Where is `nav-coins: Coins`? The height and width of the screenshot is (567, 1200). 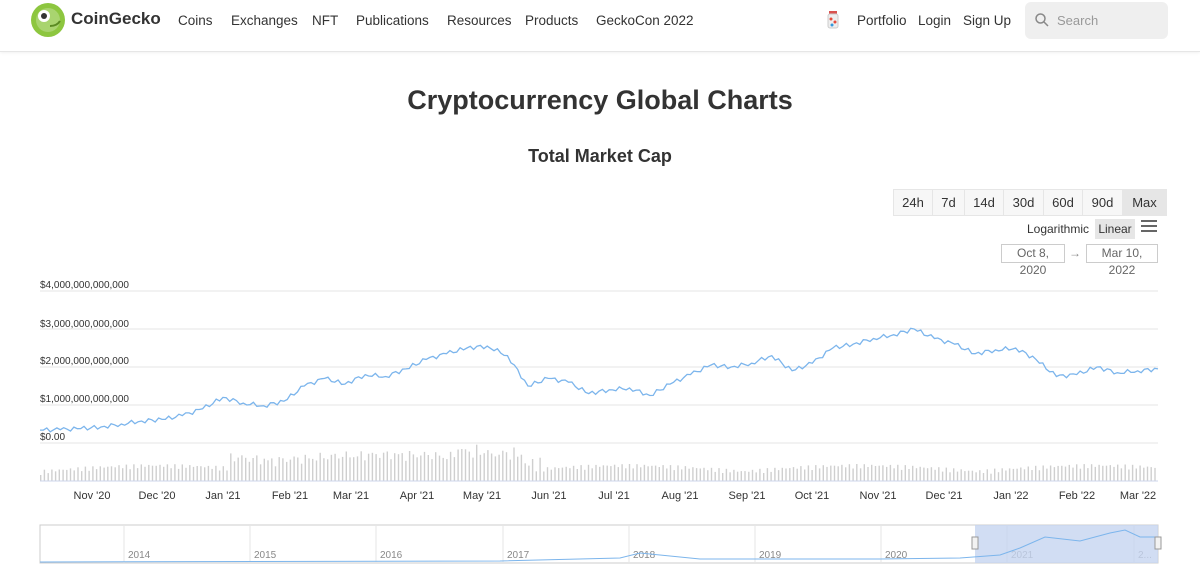
nav-coins: Coins is located at coordinates (195, 20).